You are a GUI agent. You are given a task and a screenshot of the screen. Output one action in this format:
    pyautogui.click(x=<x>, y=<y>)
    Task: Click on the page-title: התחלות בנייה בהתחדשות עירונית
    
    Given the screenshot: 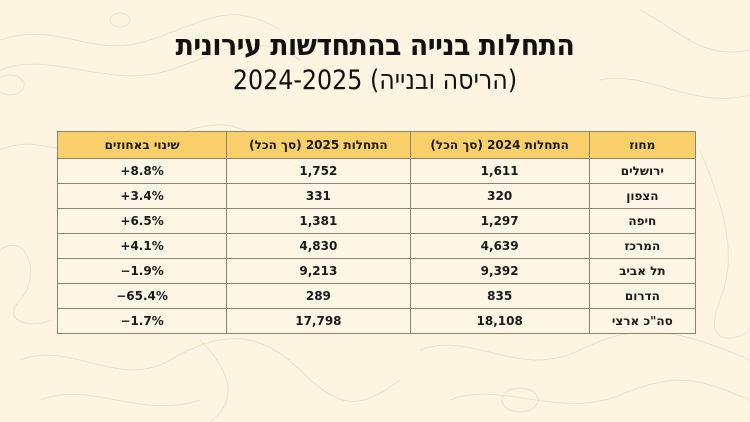 What is the action you would take?
    pyautogui.click(x=375, y=45)
    